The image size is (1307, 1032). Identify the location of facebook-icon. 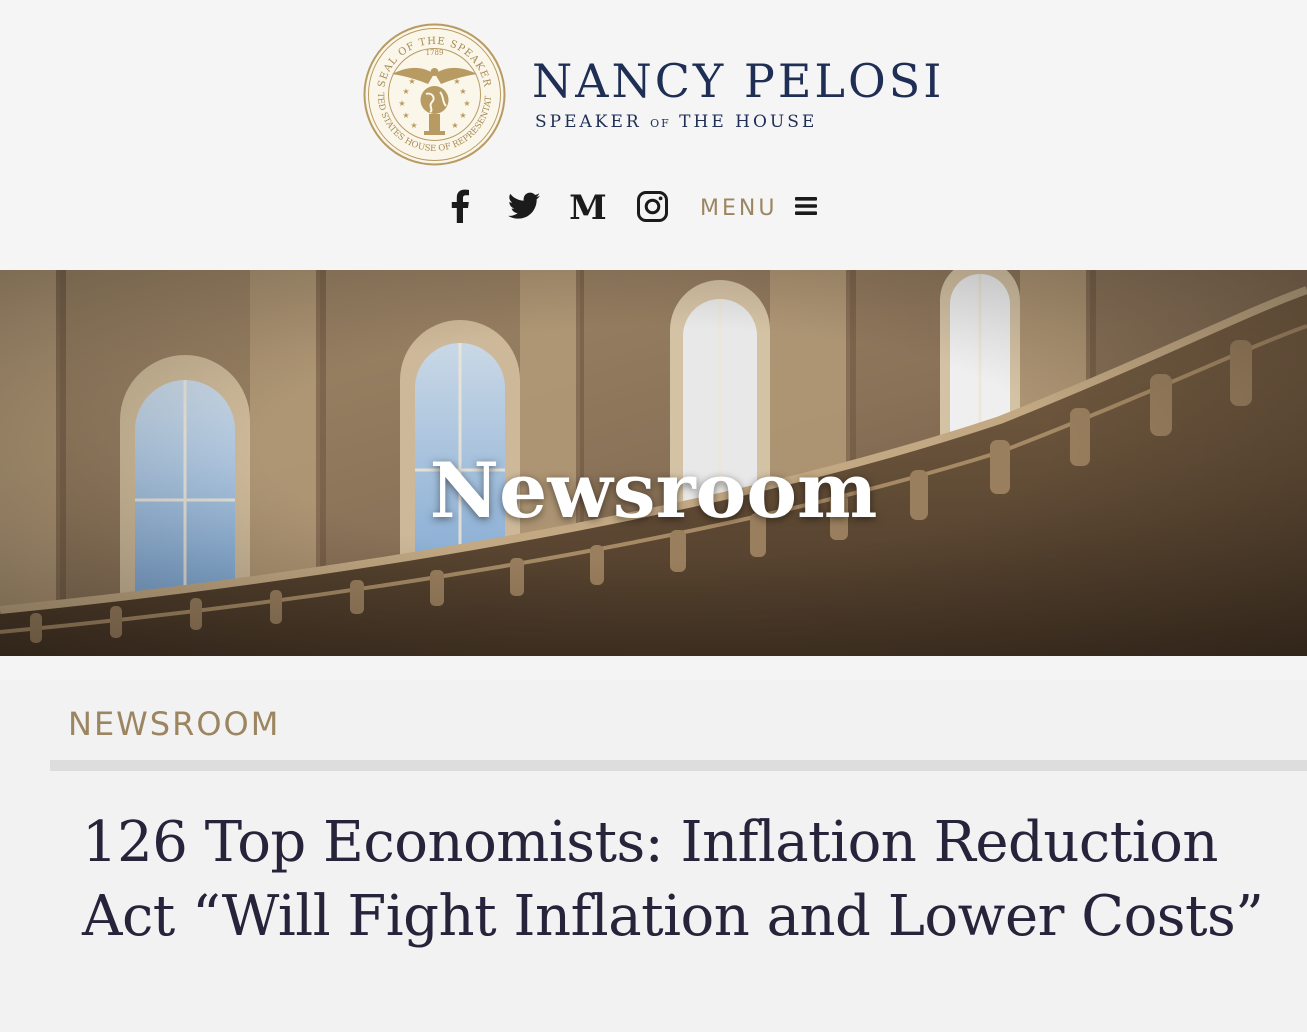
(460, 206).